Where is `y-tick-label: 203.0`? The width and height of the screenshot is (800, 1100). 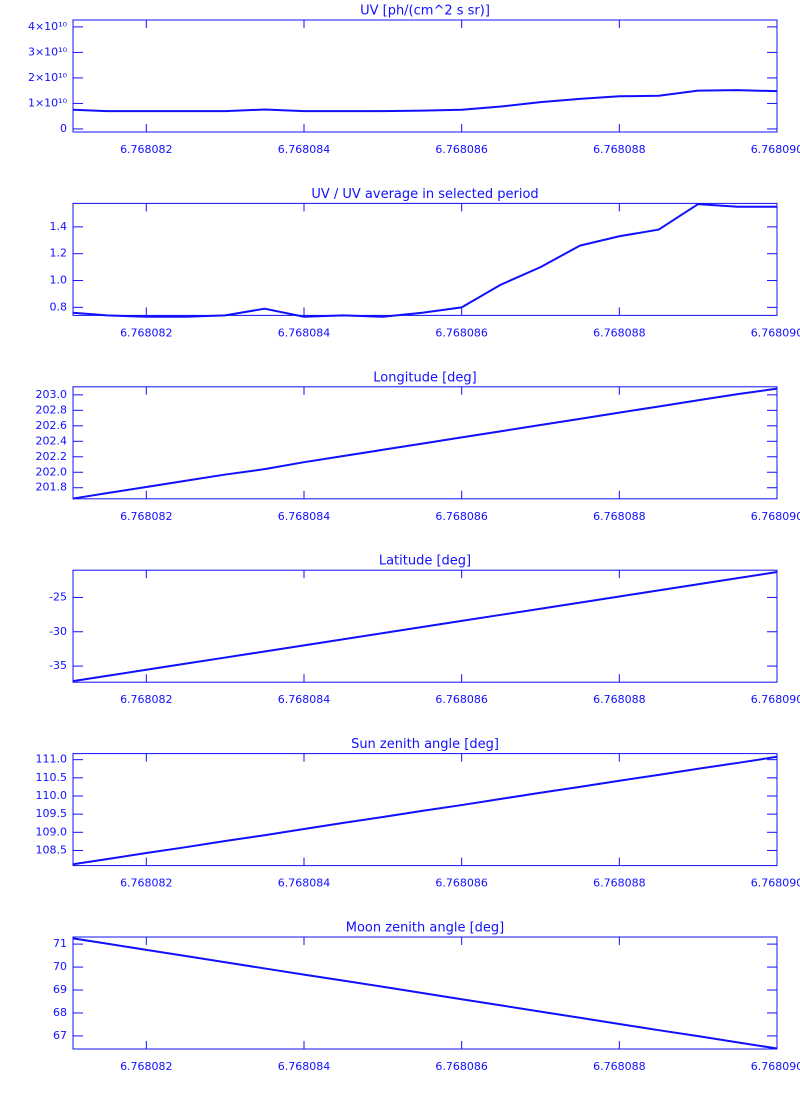 y-tick-label: 203.0 is located at coordinates (52, 394).